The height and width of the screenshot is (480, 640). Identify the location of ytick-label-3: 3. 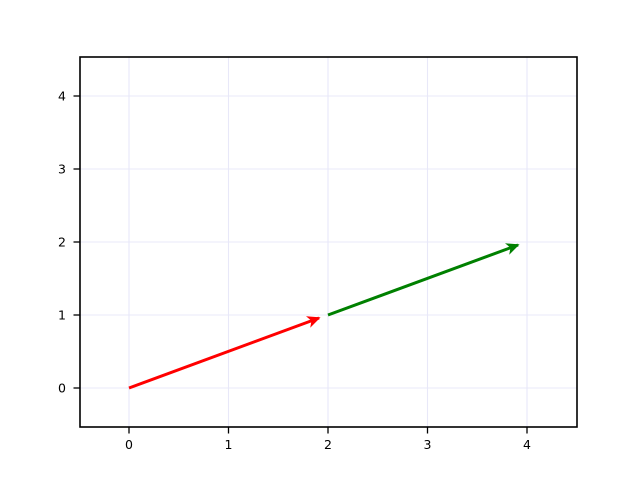
(62, 169).